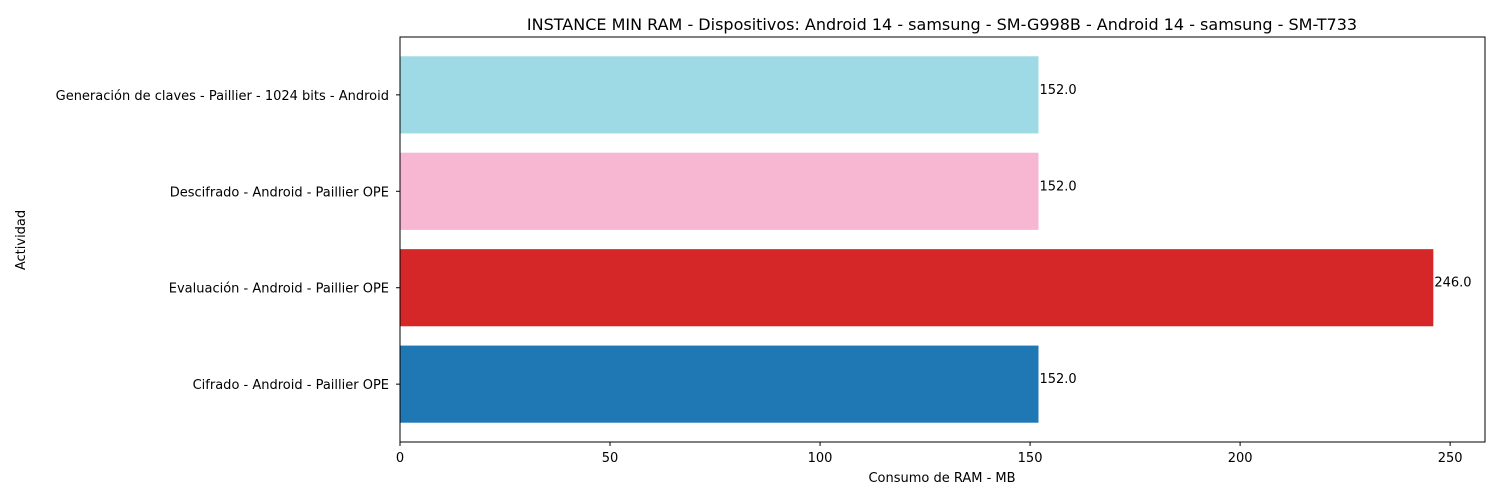  Describe the element at coordinates (279, 289) in the screenshot. I see `y-tick-label: Evaluación - Android - Paillier OPE` at that location.